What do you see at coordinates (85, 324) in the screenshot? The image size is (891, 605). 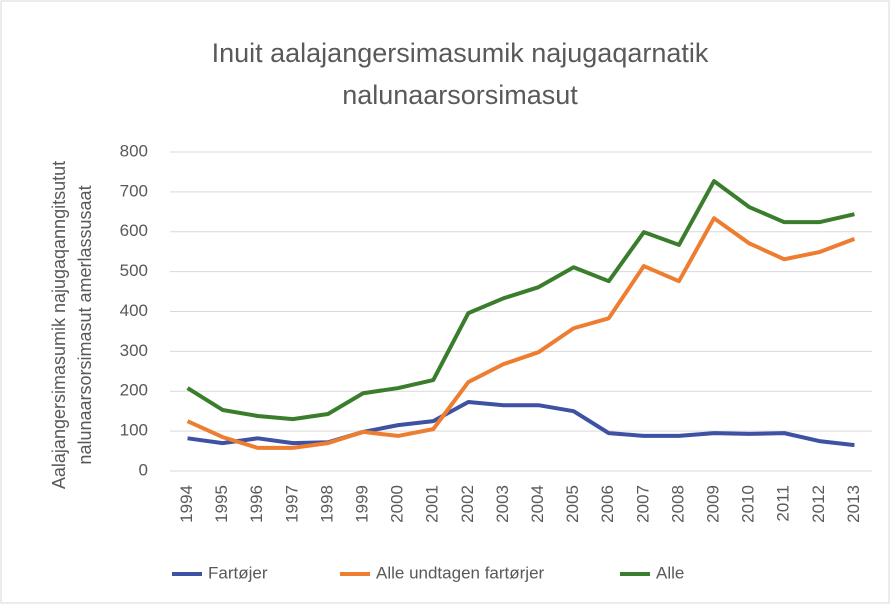 I see `y-axis-label: nalunaarsorsimasut amerlassusaat` at bounding box center [85, 324].